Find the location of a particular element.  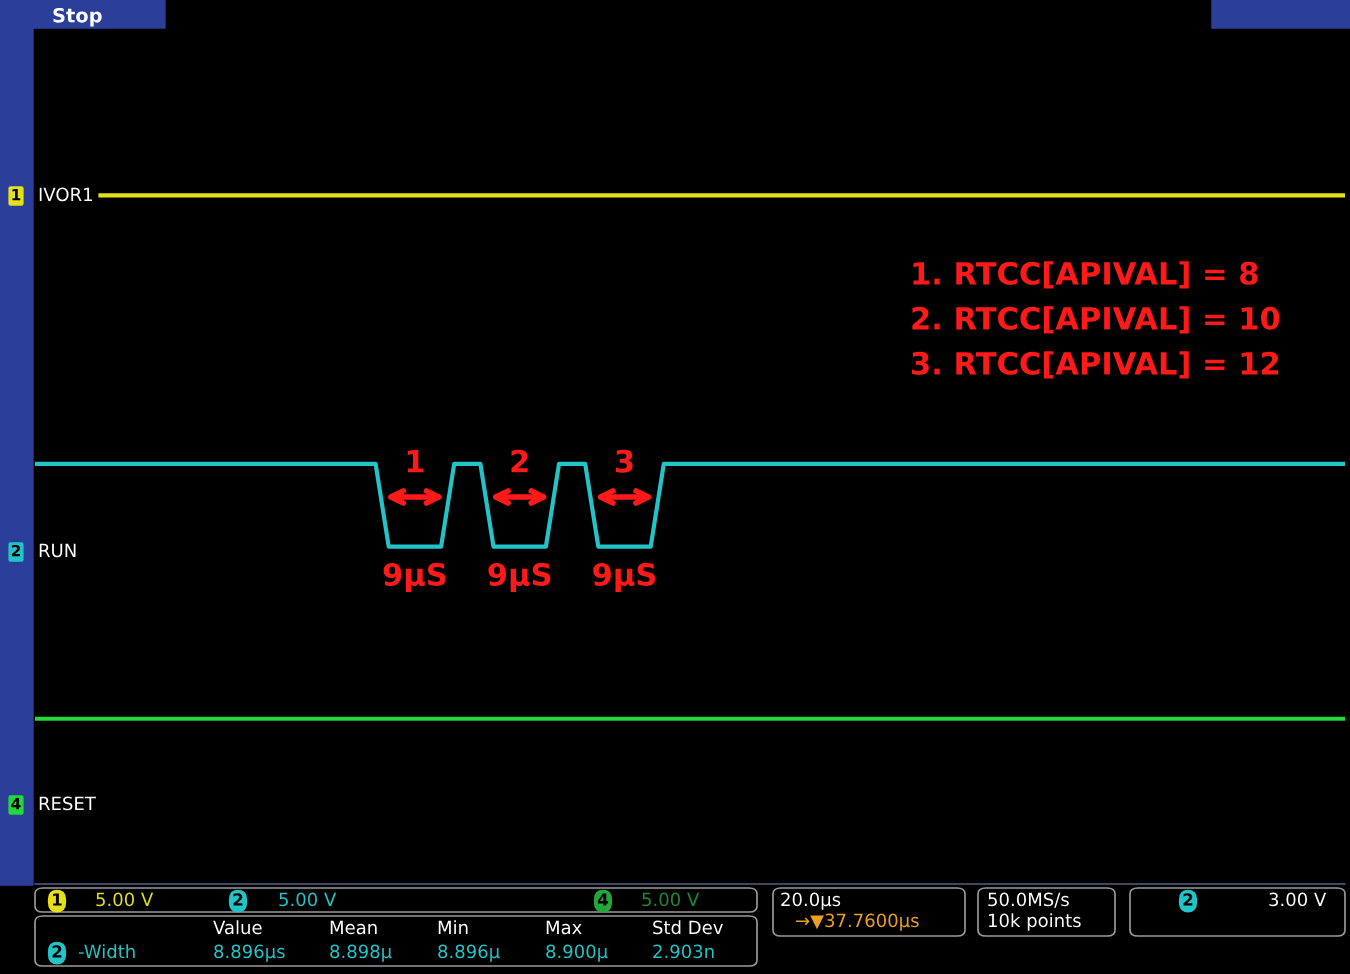

legend-label: RUN is located at coordinates (57, 550).